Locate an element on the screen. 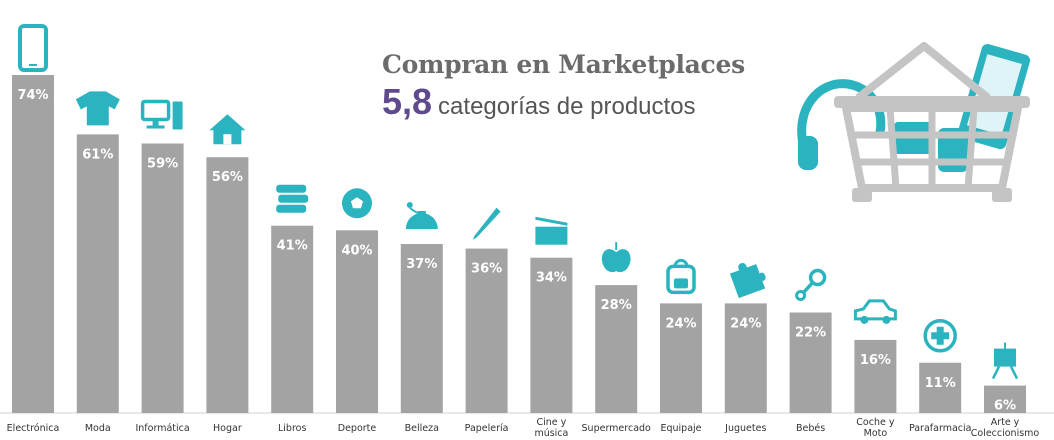 This screenshot has height=440, width=1054. data-label: 56% is located at coordinates (227, 177).